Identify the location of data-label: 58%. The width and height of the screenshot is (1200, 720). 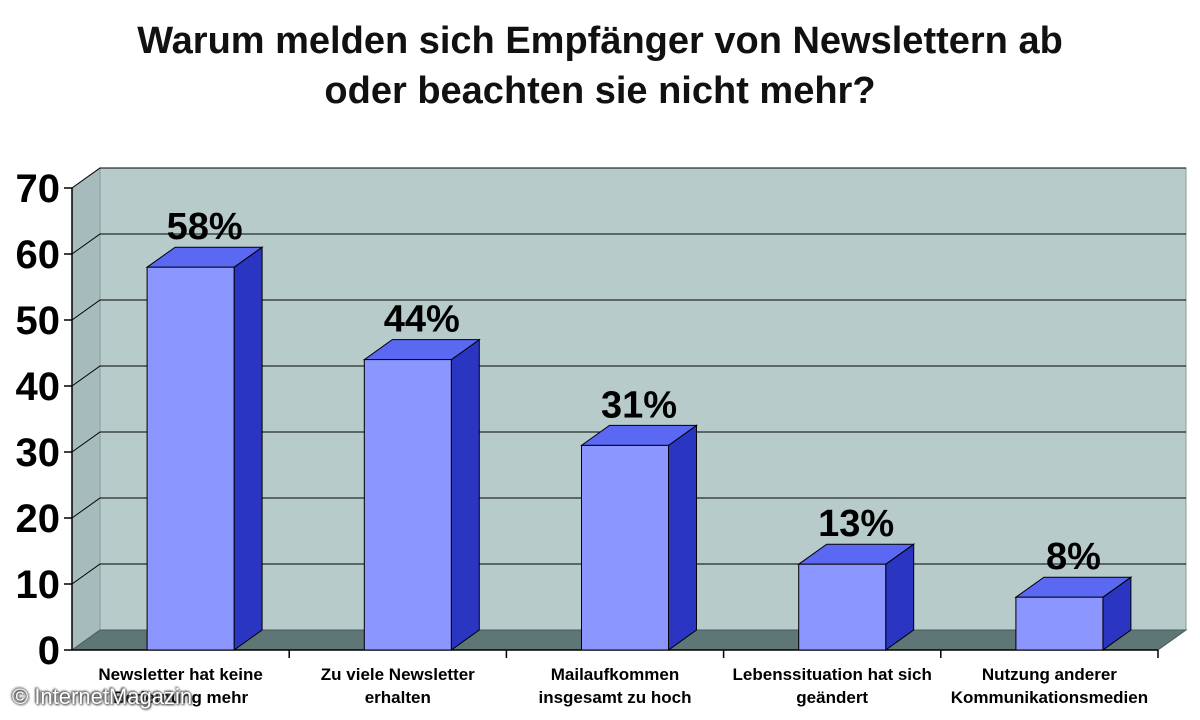
(205, 227).